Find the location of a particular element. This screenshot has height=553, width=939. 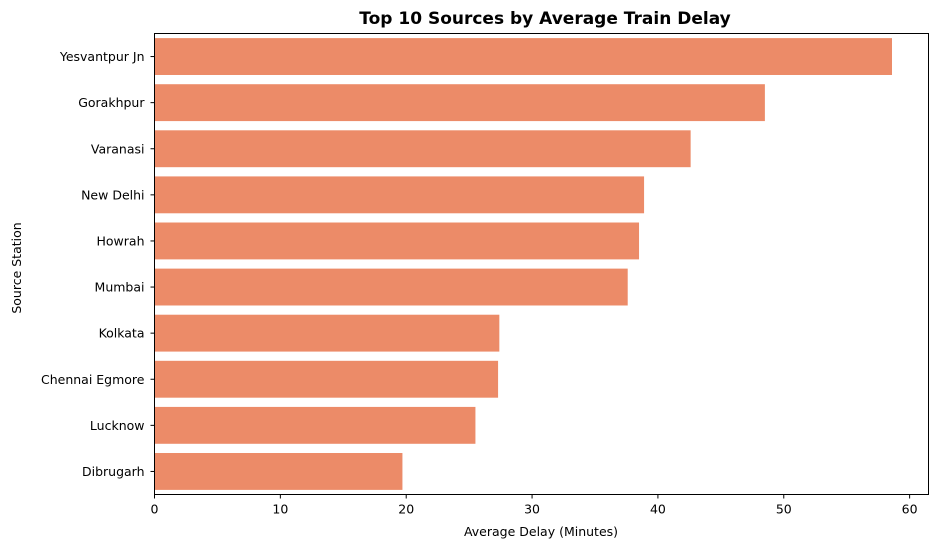

y-tick-label: Gorakhpur is located at coordinates (111, 102).